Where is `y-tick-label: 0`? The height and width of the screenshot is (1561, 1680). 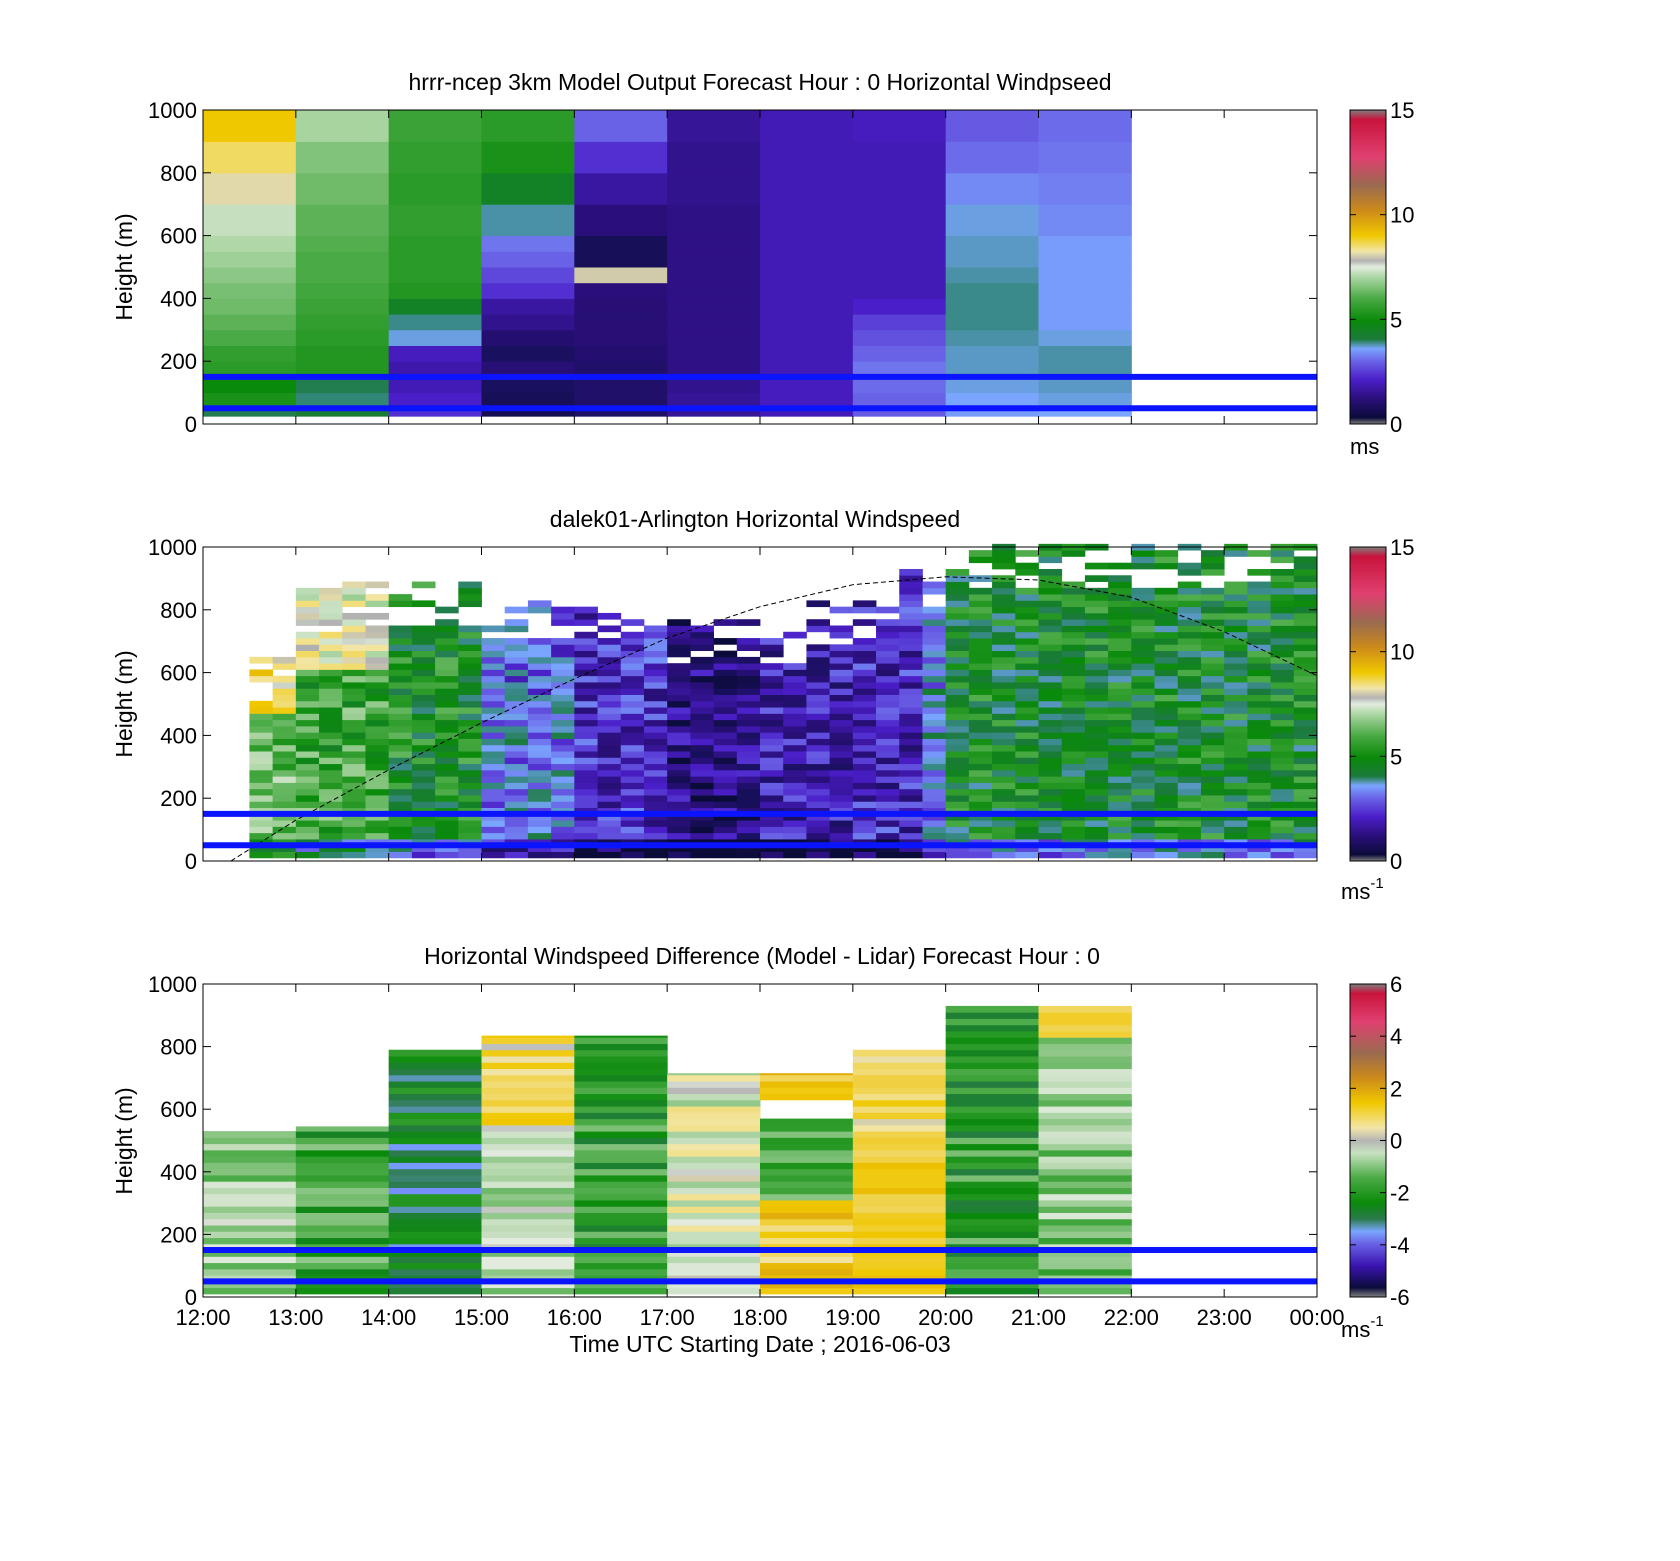 y-tick-label: 0 is located at coordinates (191, 861).